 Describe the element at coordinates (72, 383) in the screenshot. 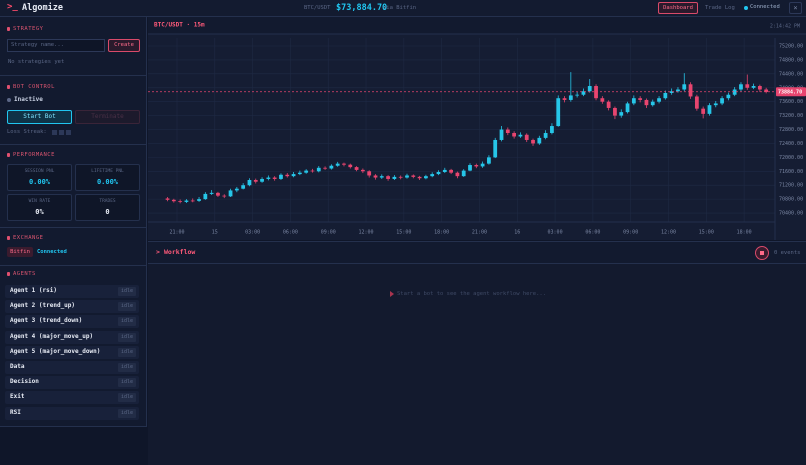

I see `agent-row: Decision idle` at that location.